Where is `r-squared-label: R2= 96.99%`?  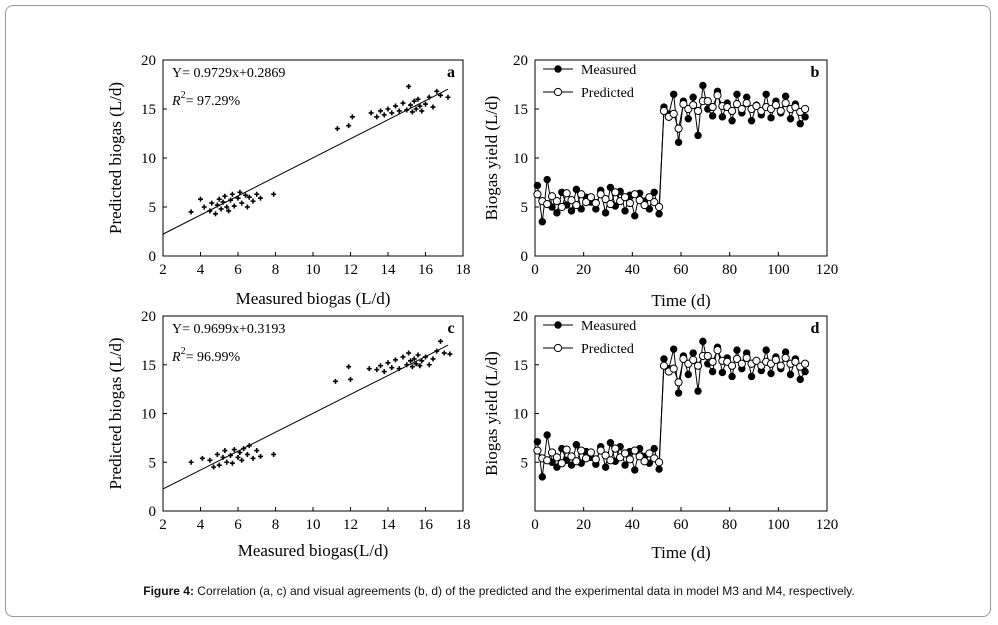 r-squared-label: R2= 96.99% is located at coordinates (205, 355).